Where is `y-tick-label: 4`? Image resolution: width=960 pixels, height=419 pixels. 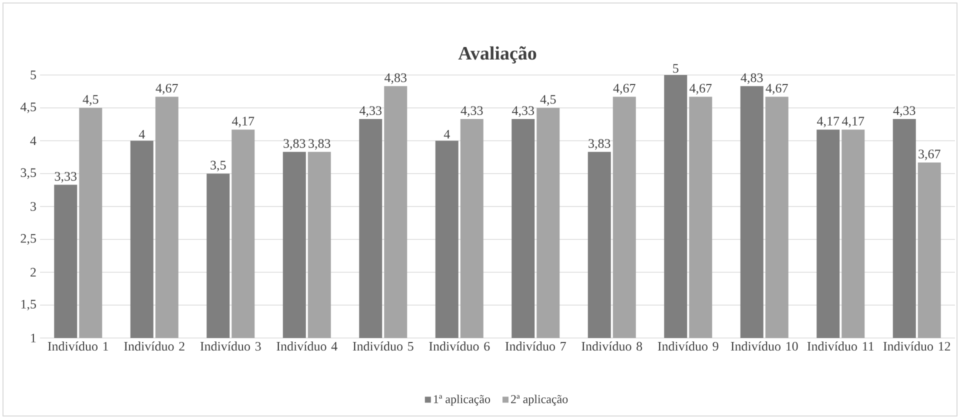
y-tick-label: 4 is located at coordinates (33, 141).